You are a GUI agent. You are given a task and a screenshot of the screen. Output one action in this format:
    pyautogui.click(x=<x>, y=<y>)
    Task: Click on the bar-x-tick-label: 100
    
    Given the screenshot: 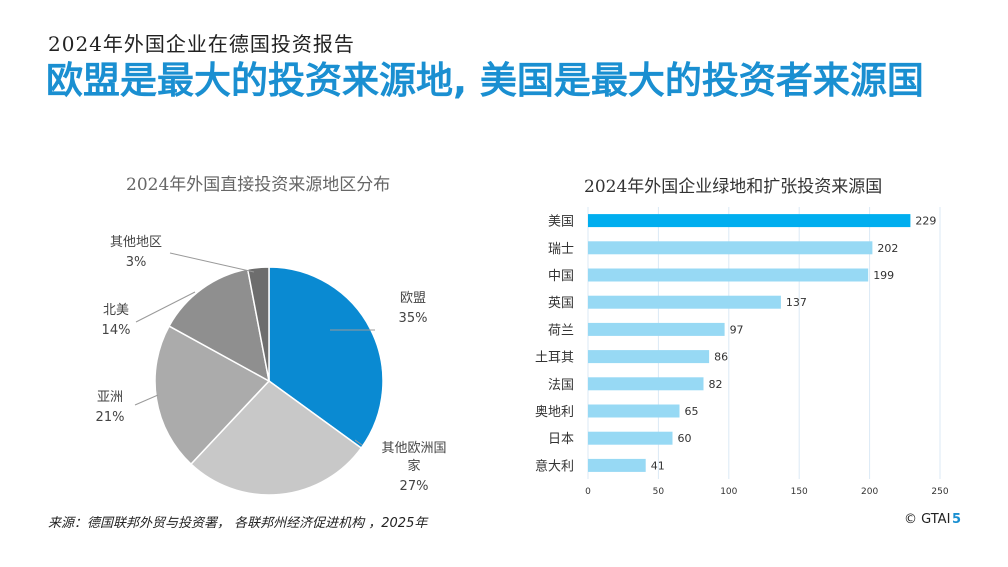 What is the action you would take?
    pyautogui.click(x=728, y=492)
    